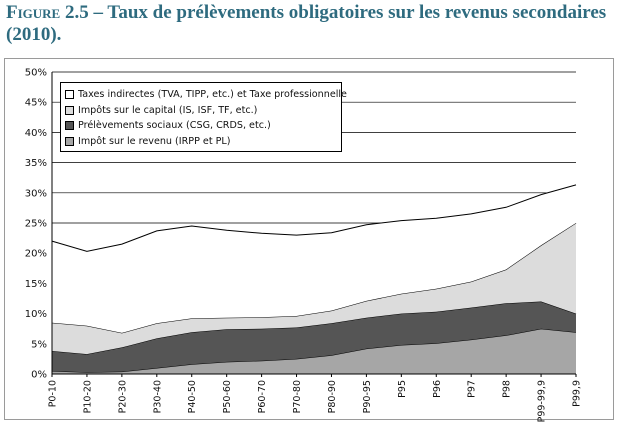 This screenshot has height=423, width=620. Describe the element at coordinates (577, 393) in the screenshot. I see `x-tick-label: P99,9` at that location.